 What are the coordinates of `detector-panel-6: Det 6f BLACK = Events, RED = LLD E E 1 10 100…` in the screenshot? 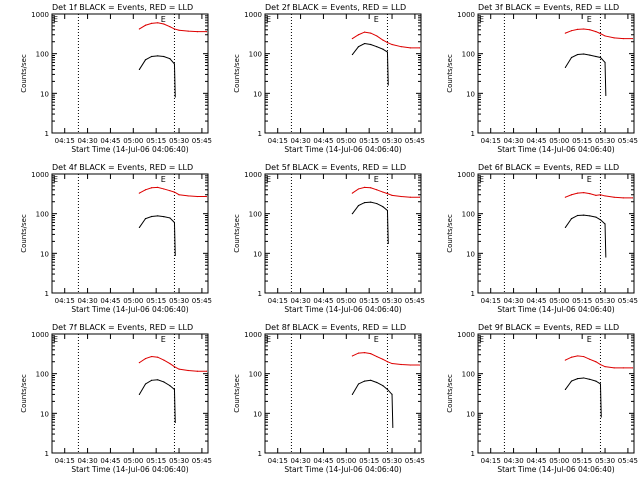 It's located at (542, 238).